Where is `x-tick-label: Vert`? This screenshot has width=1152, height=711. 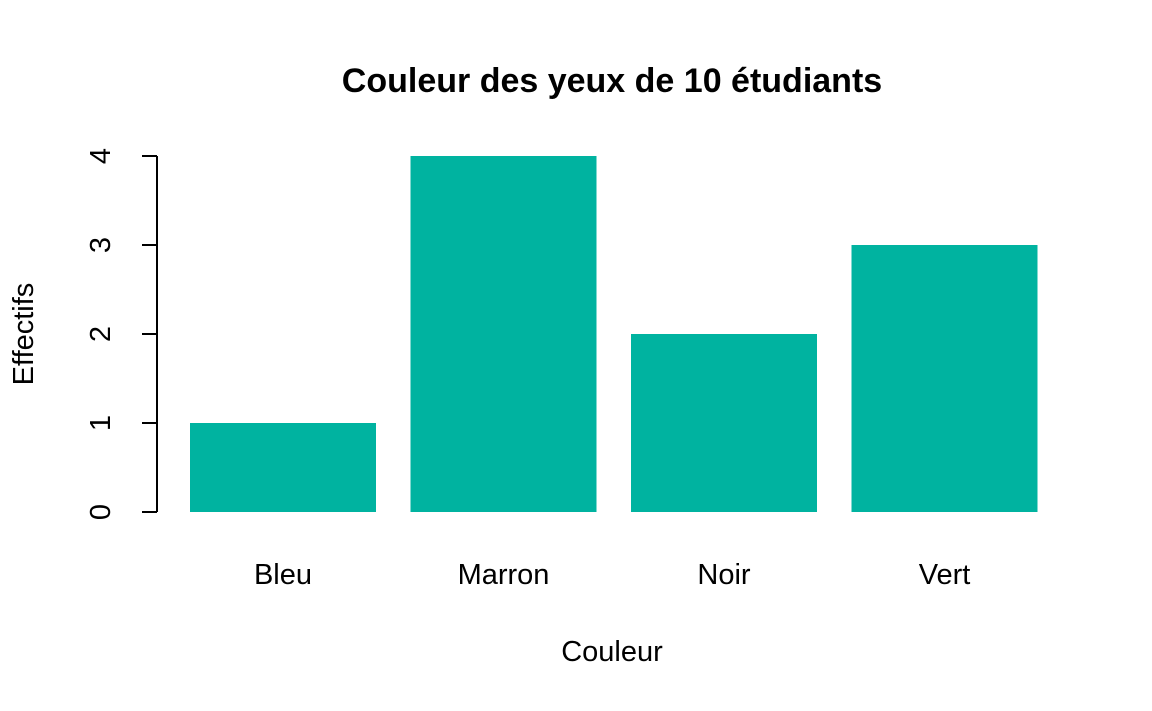 x-tick-label: Vert is located at coordinates (945, 575).